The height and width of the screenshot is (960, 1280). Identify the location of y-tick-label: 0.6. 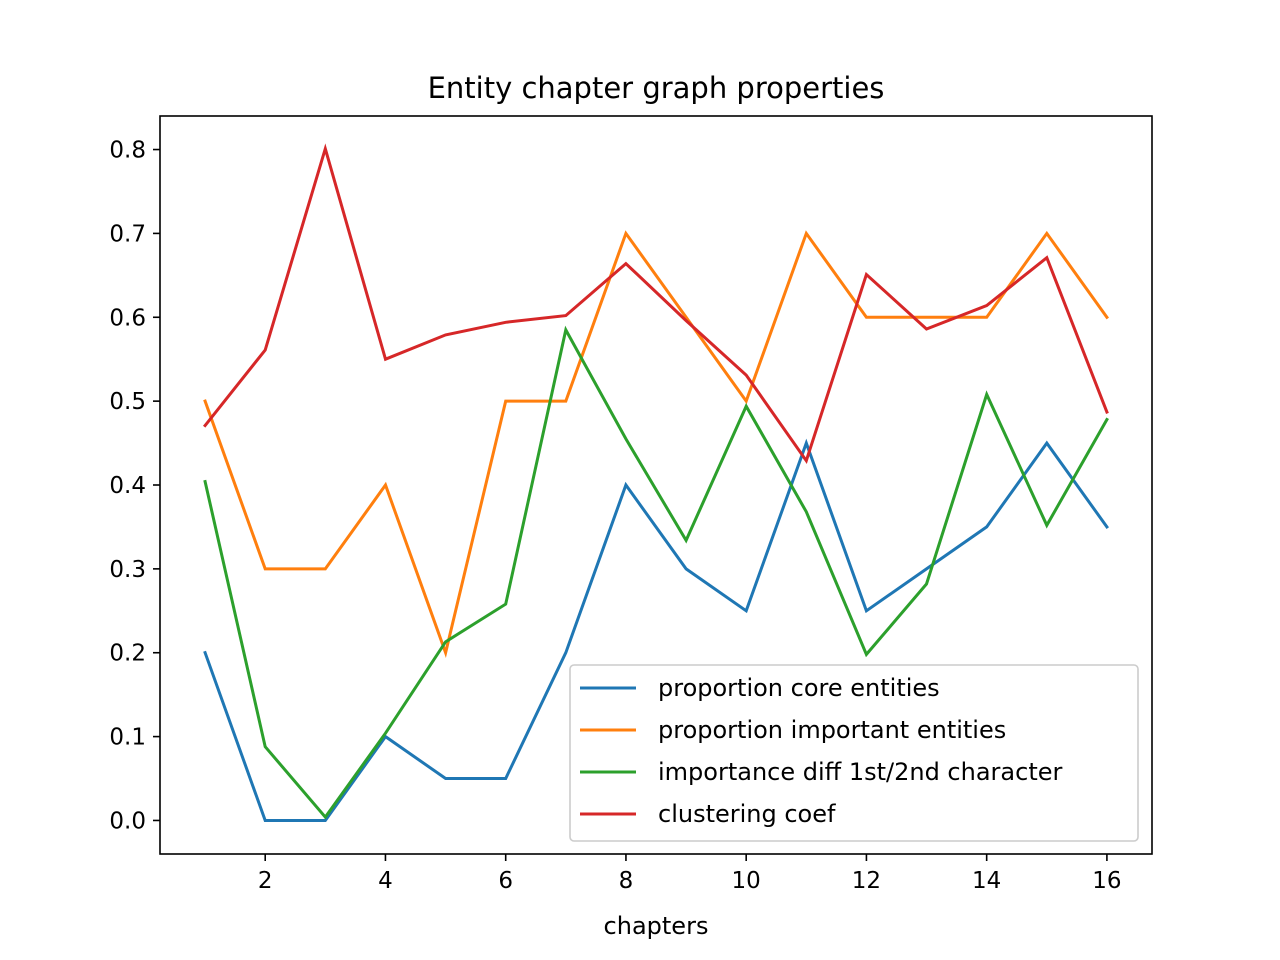
(127, 318).